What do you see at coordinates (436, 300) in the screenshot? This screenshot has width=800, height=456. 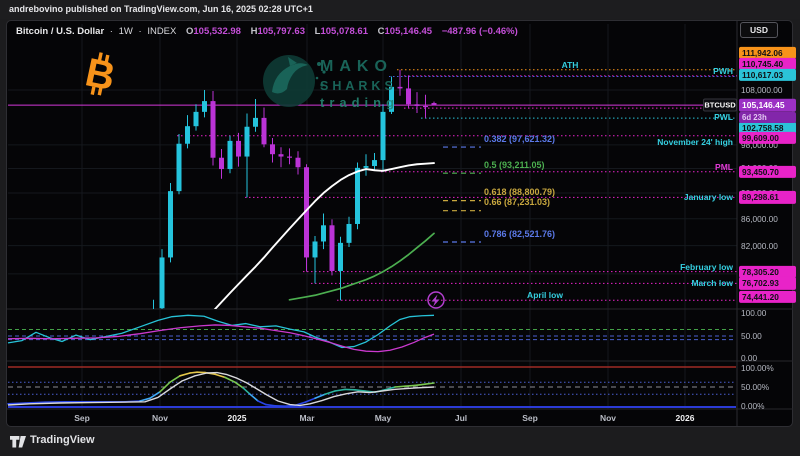 I see `boost-button` at bounding box center [436, 300].